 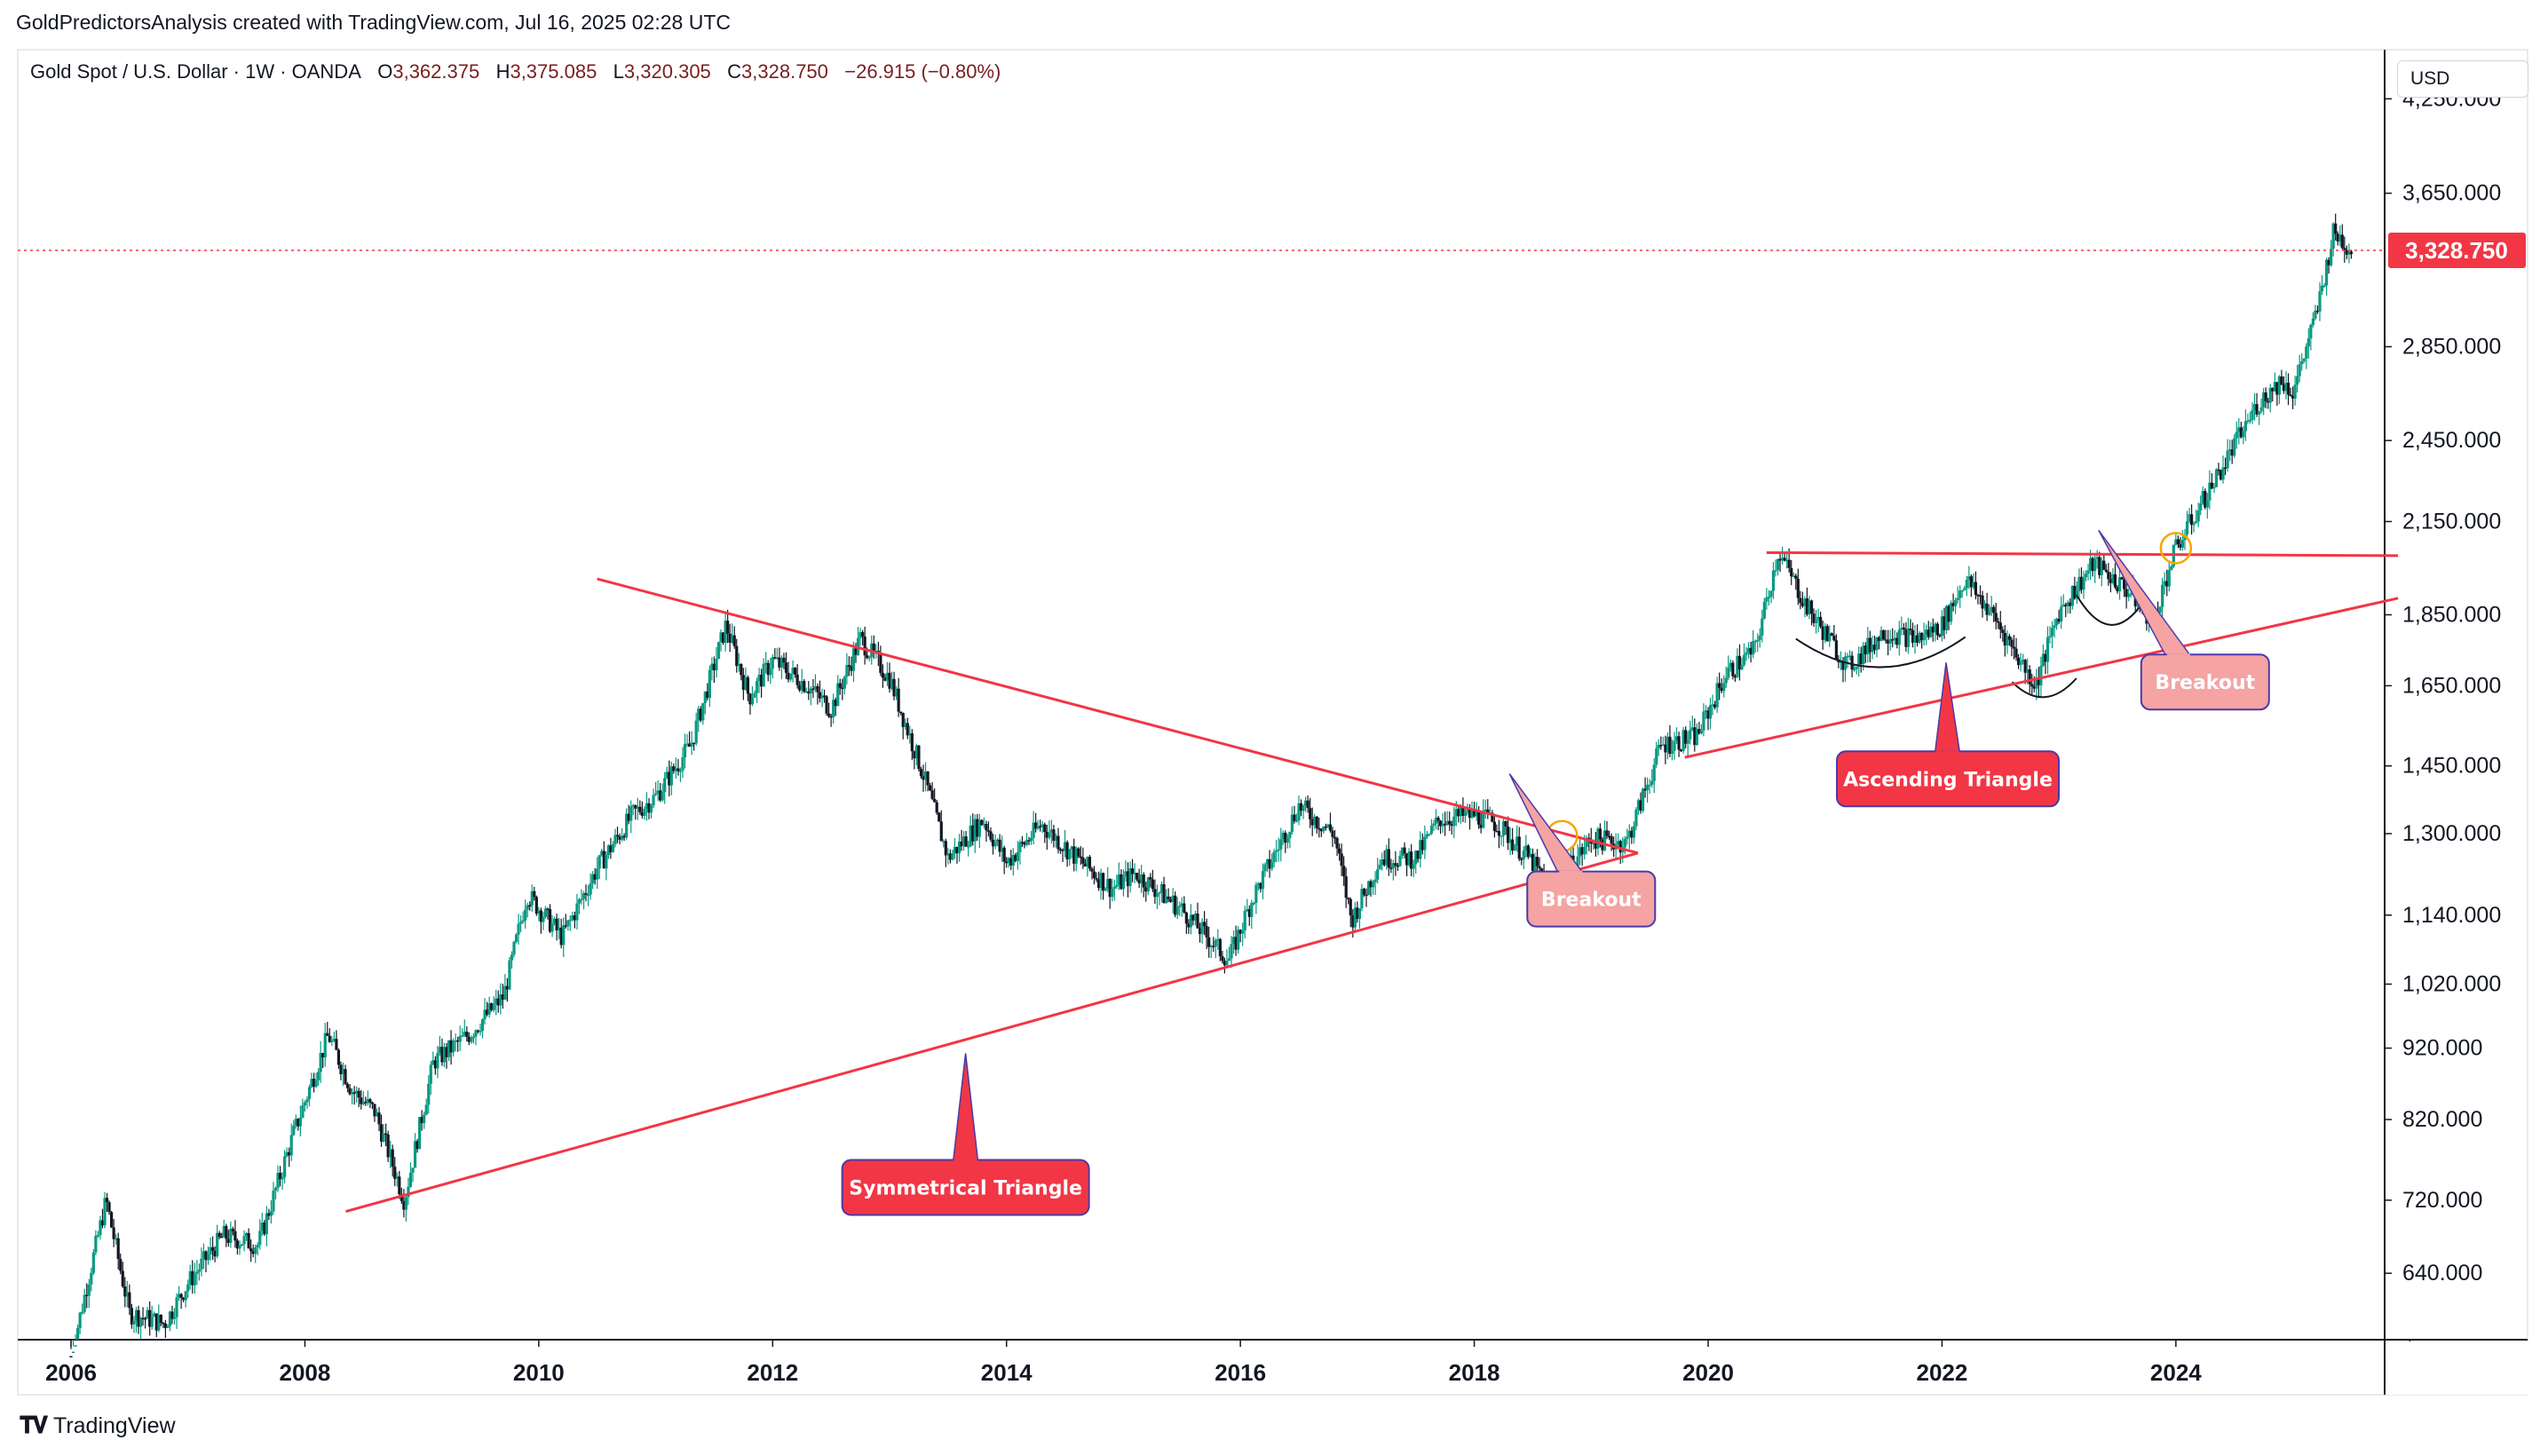 I want to click on close-value: 3,328.750, so click(x=784, y=71).